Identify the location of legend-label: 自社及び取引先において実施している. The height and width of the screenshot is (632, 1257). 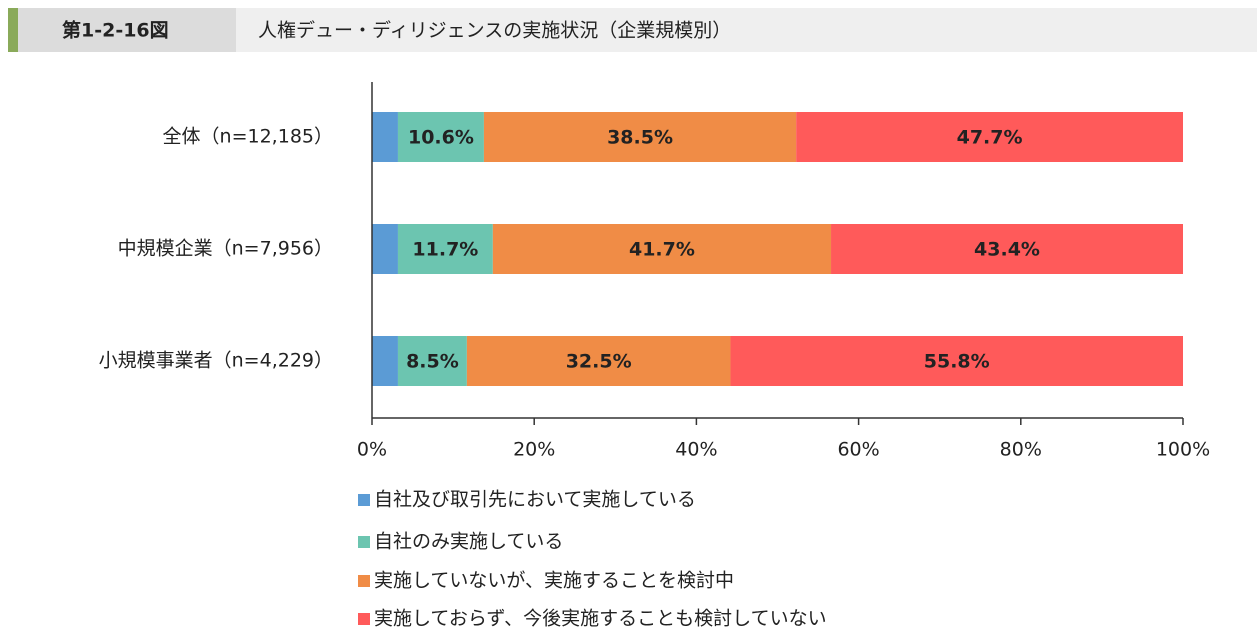
(535, 500).